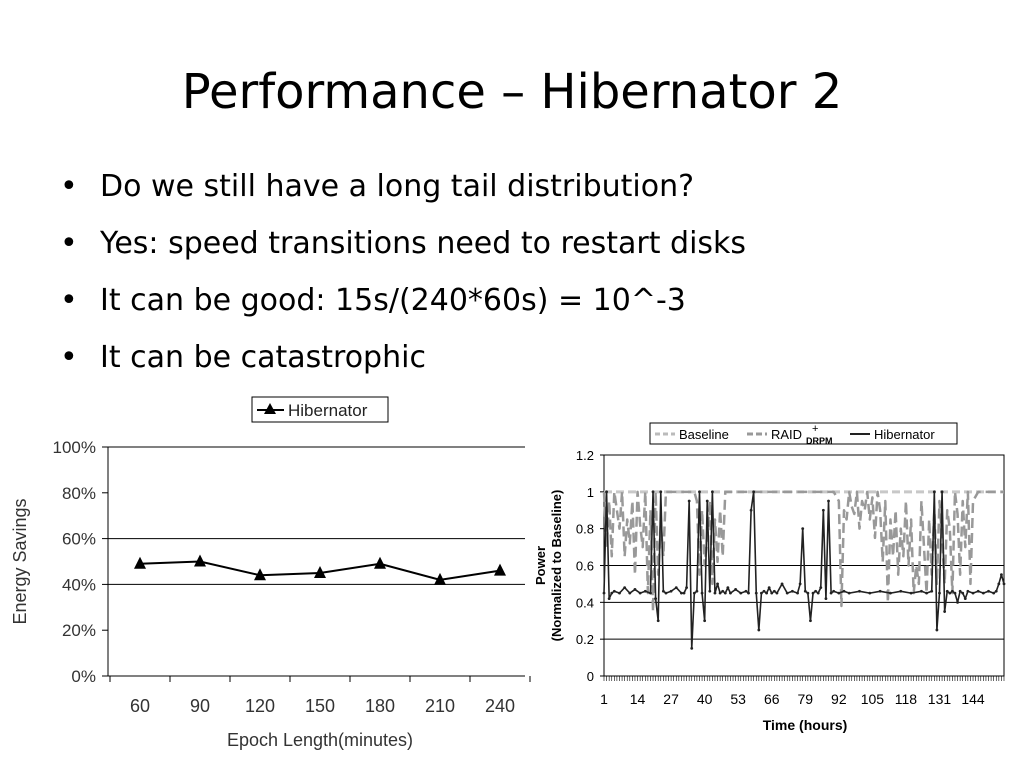  Describe the element at coordinates (540, 565) in the screenshot. I see `y-axis-title-line1: Power` at that location.